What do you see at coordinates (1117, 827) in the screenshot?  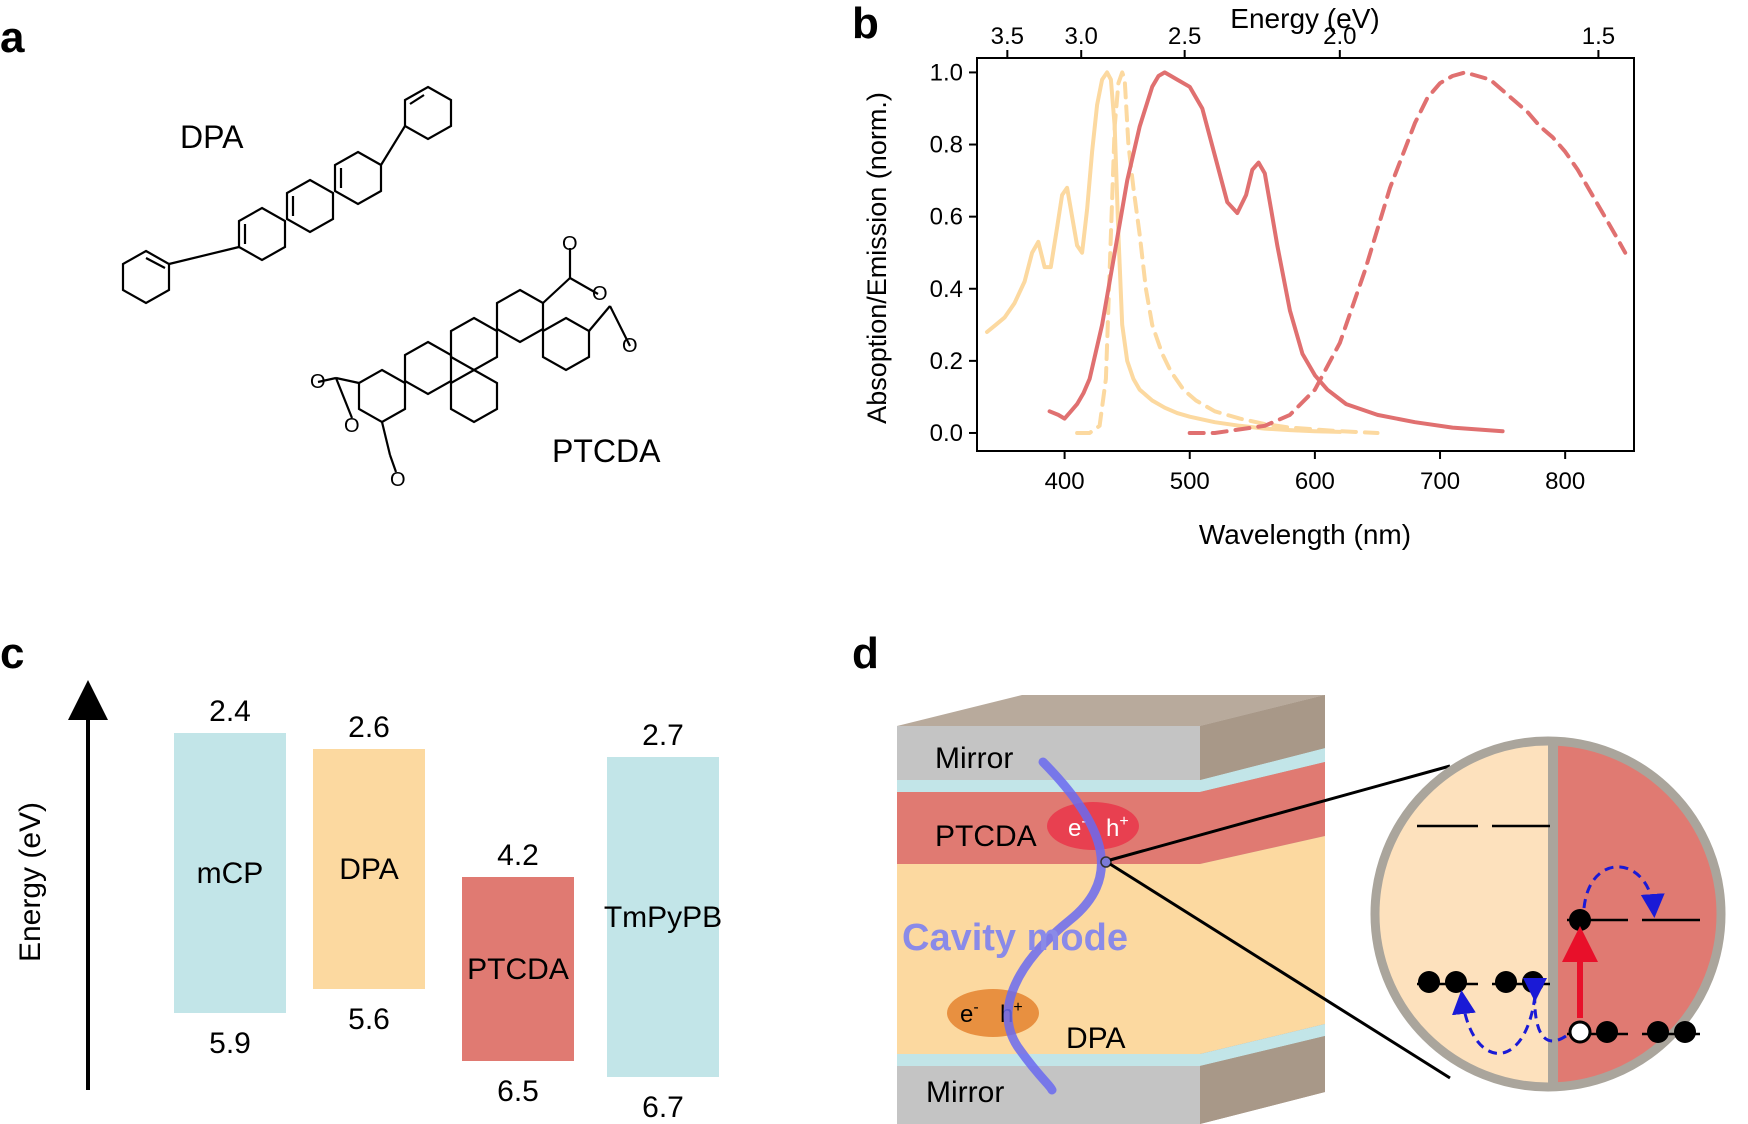 I see `ptcda-hole-label: h+` at bounding box center [1117, 827].